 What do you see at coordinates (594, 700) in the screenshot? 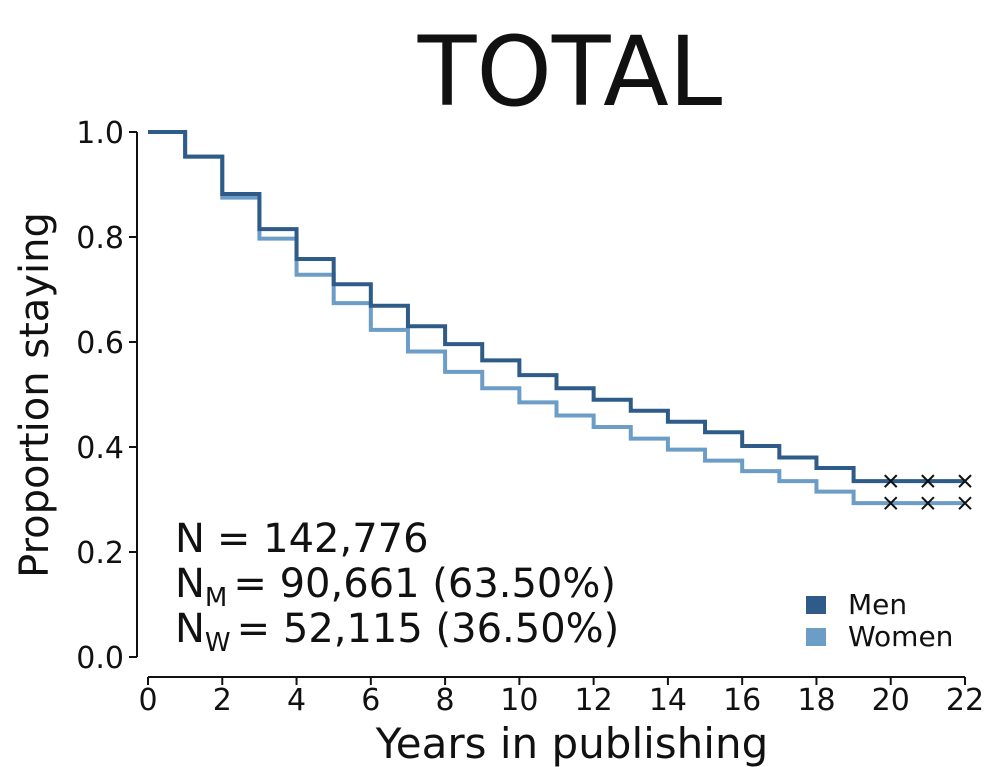
I see `x-tick-label: 12` at bounding box center [594, 700].